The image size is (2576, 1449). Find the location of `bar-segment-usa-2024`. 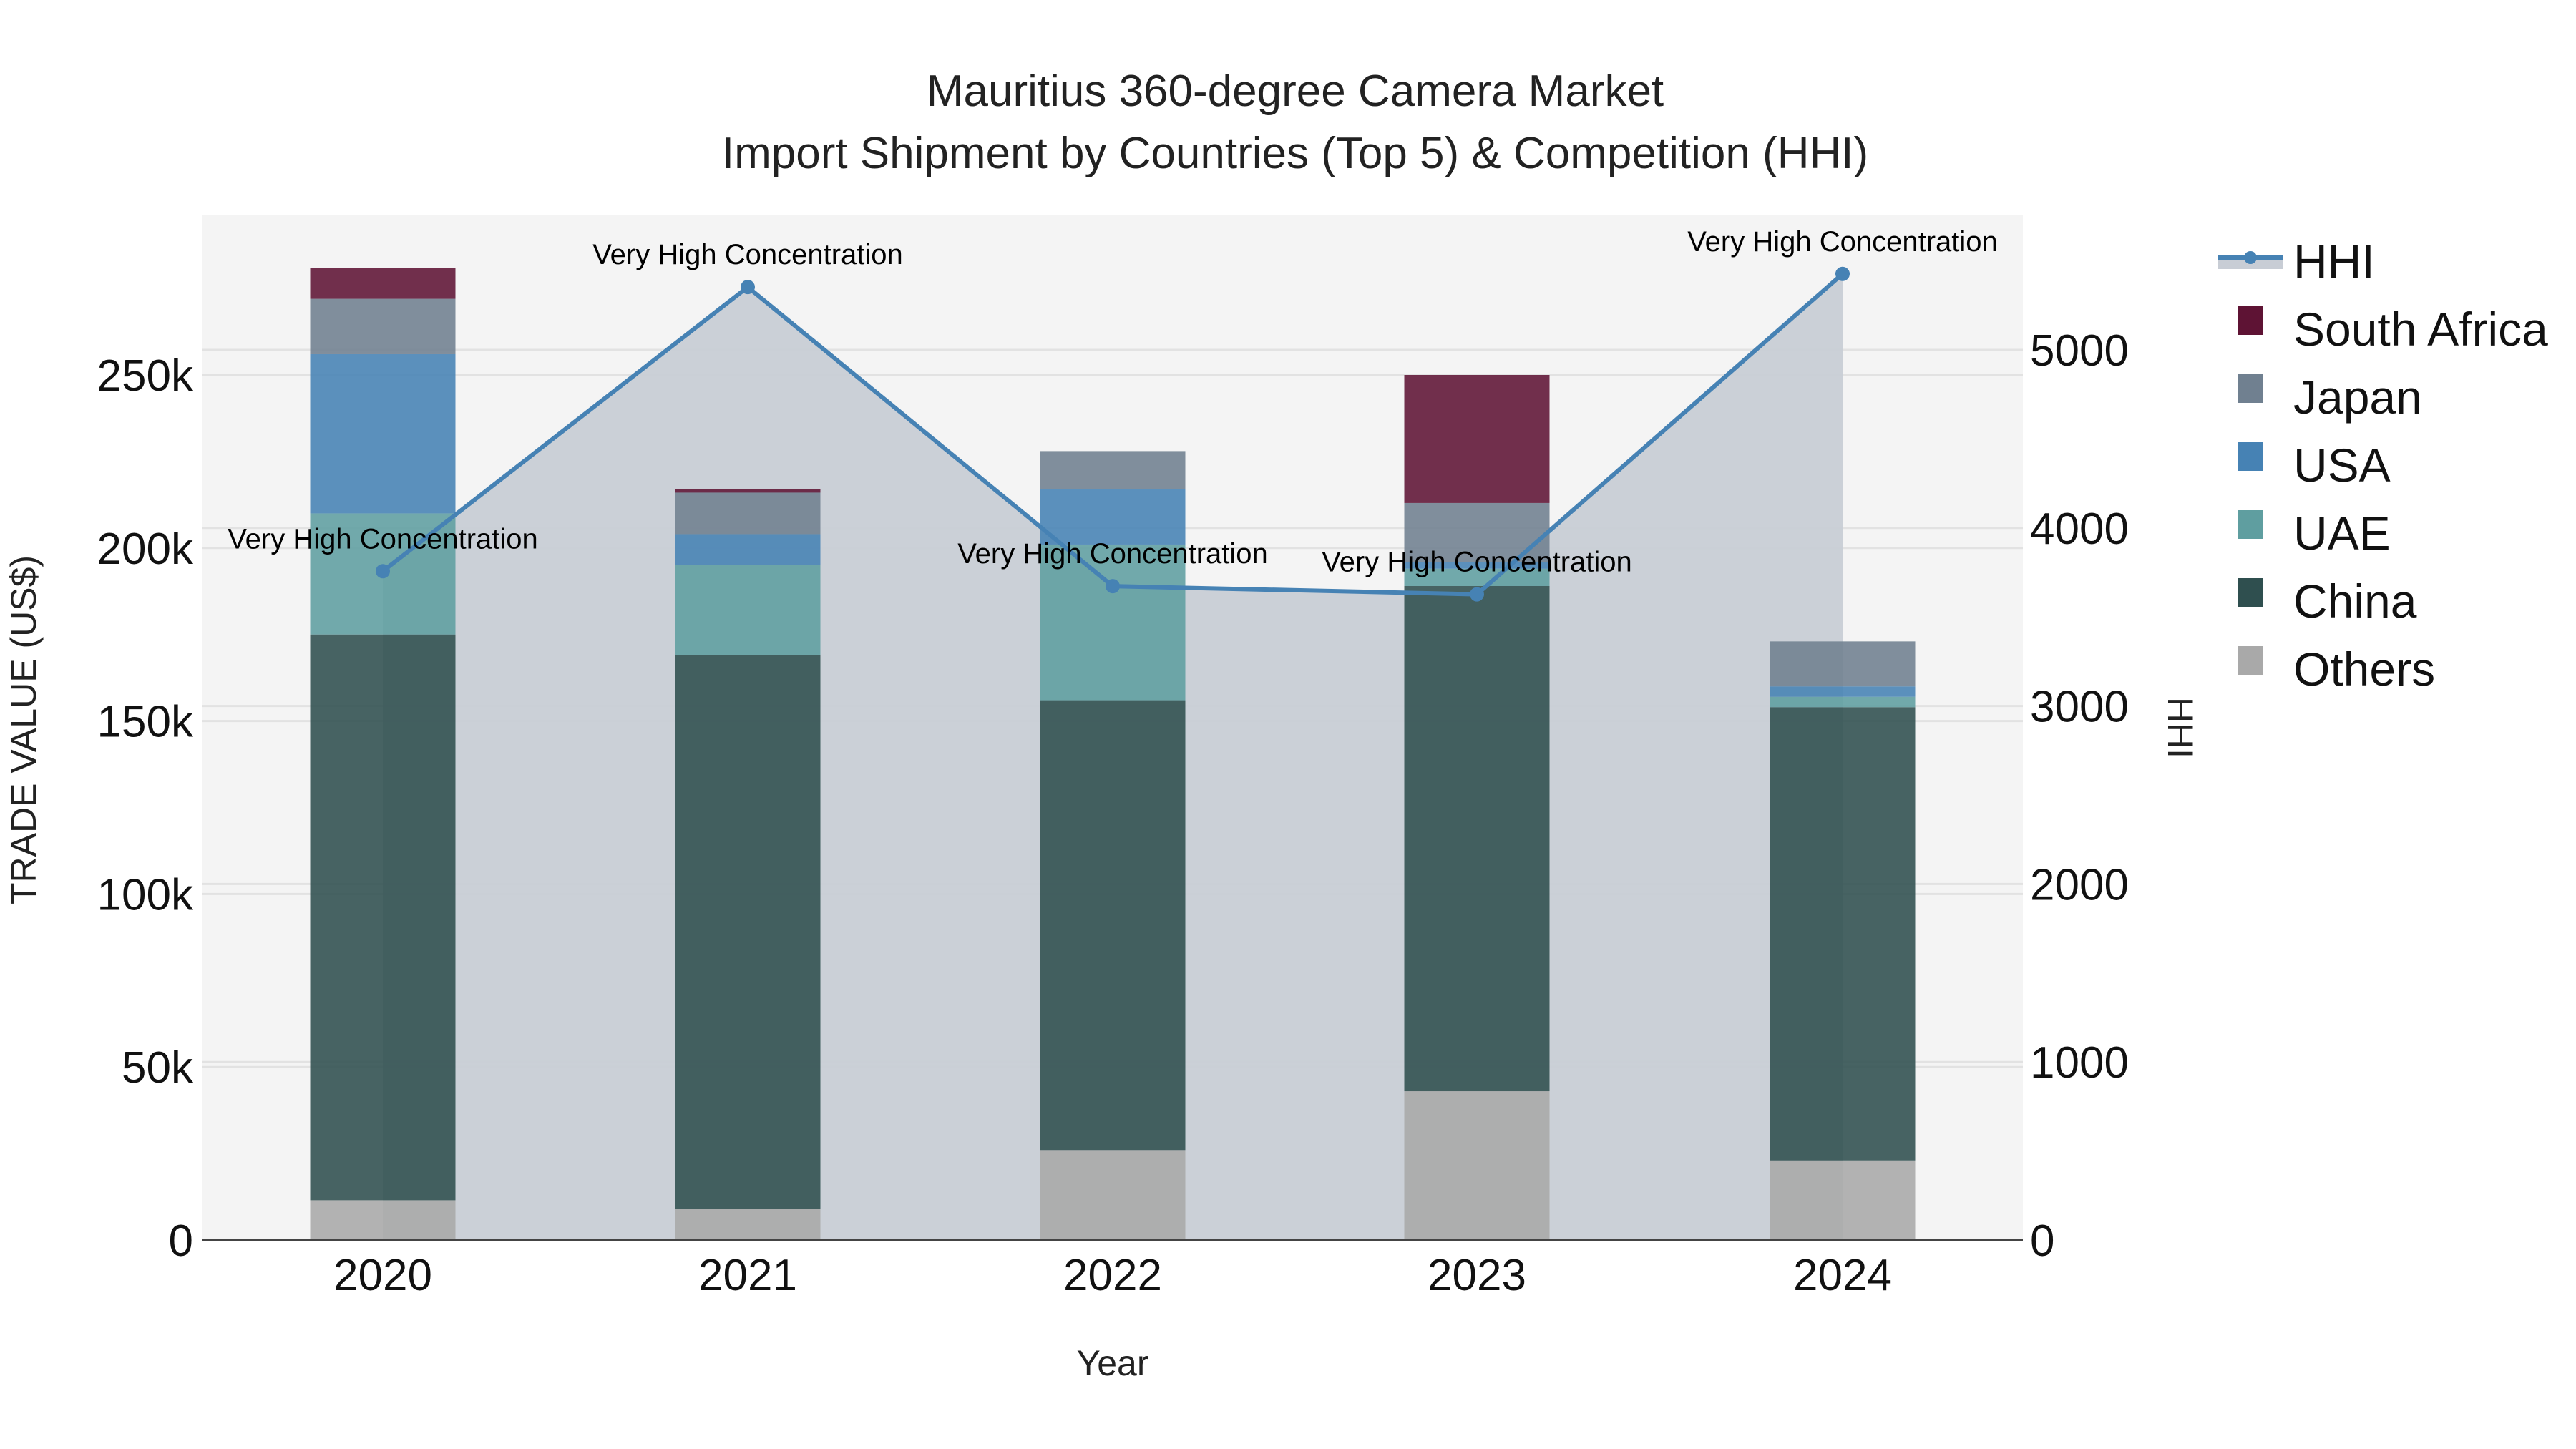

bar-segment-usa-2024 is located at coordinates (1843, 691).